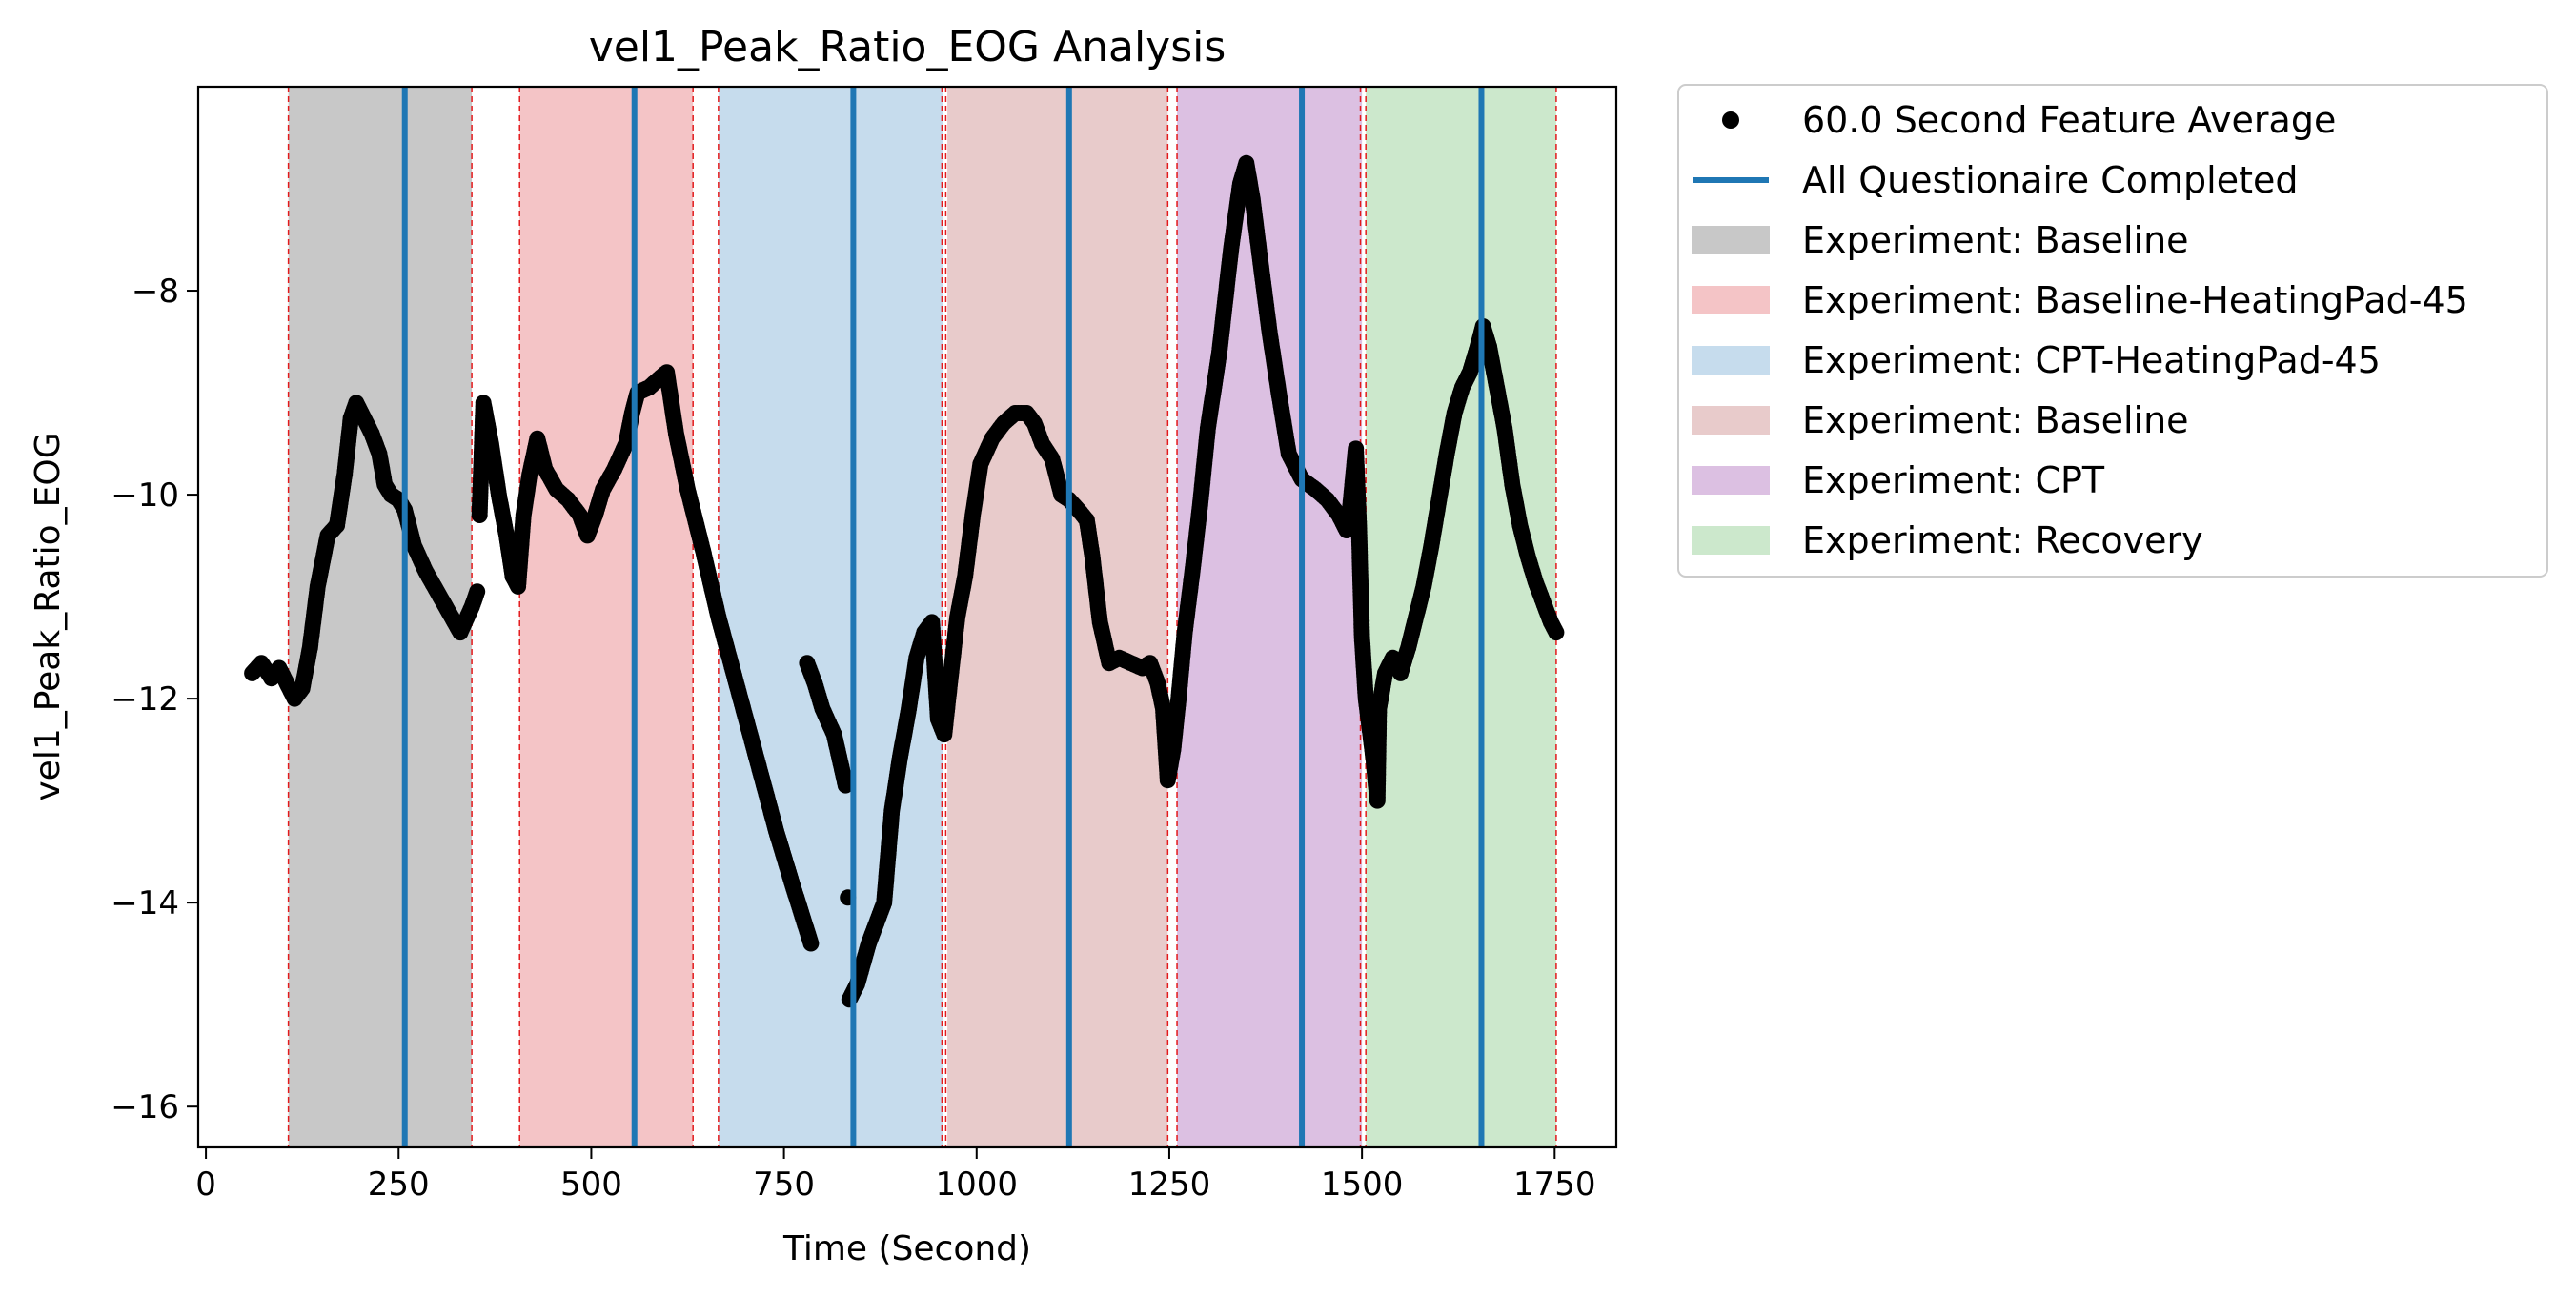  I want to click on y-tick-label-1: −14, so click(145, 903).